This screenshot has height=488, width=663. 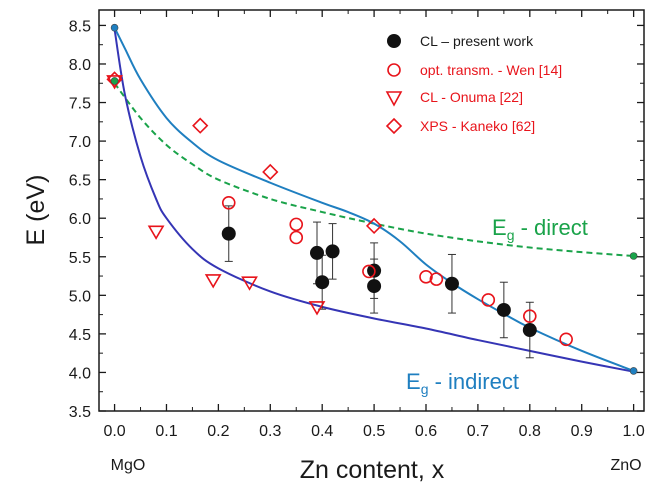 I want to click on legend-label-onuma: CL - Onuma [22], so click(x=471, y=97).